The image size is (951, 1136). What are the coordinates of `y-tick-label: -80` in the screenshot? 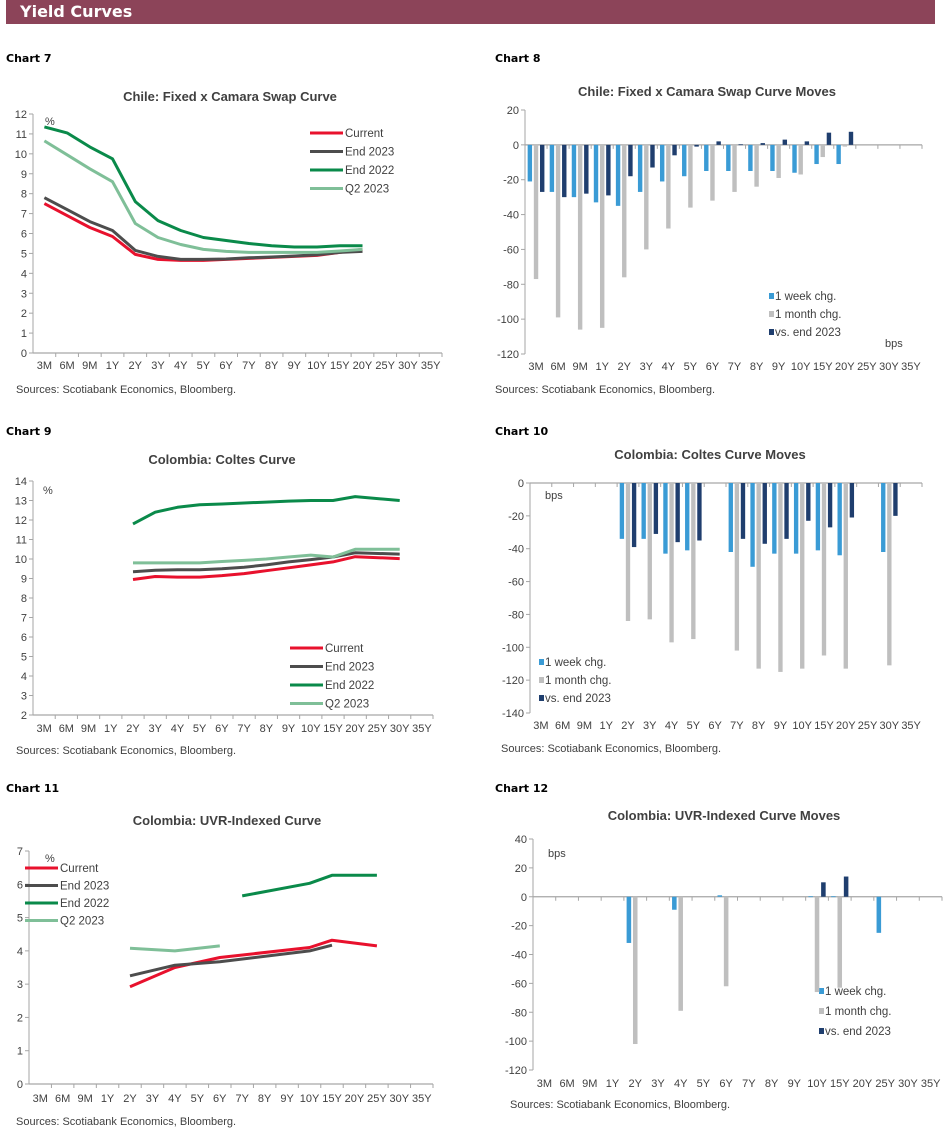 It's located at (511, 285).